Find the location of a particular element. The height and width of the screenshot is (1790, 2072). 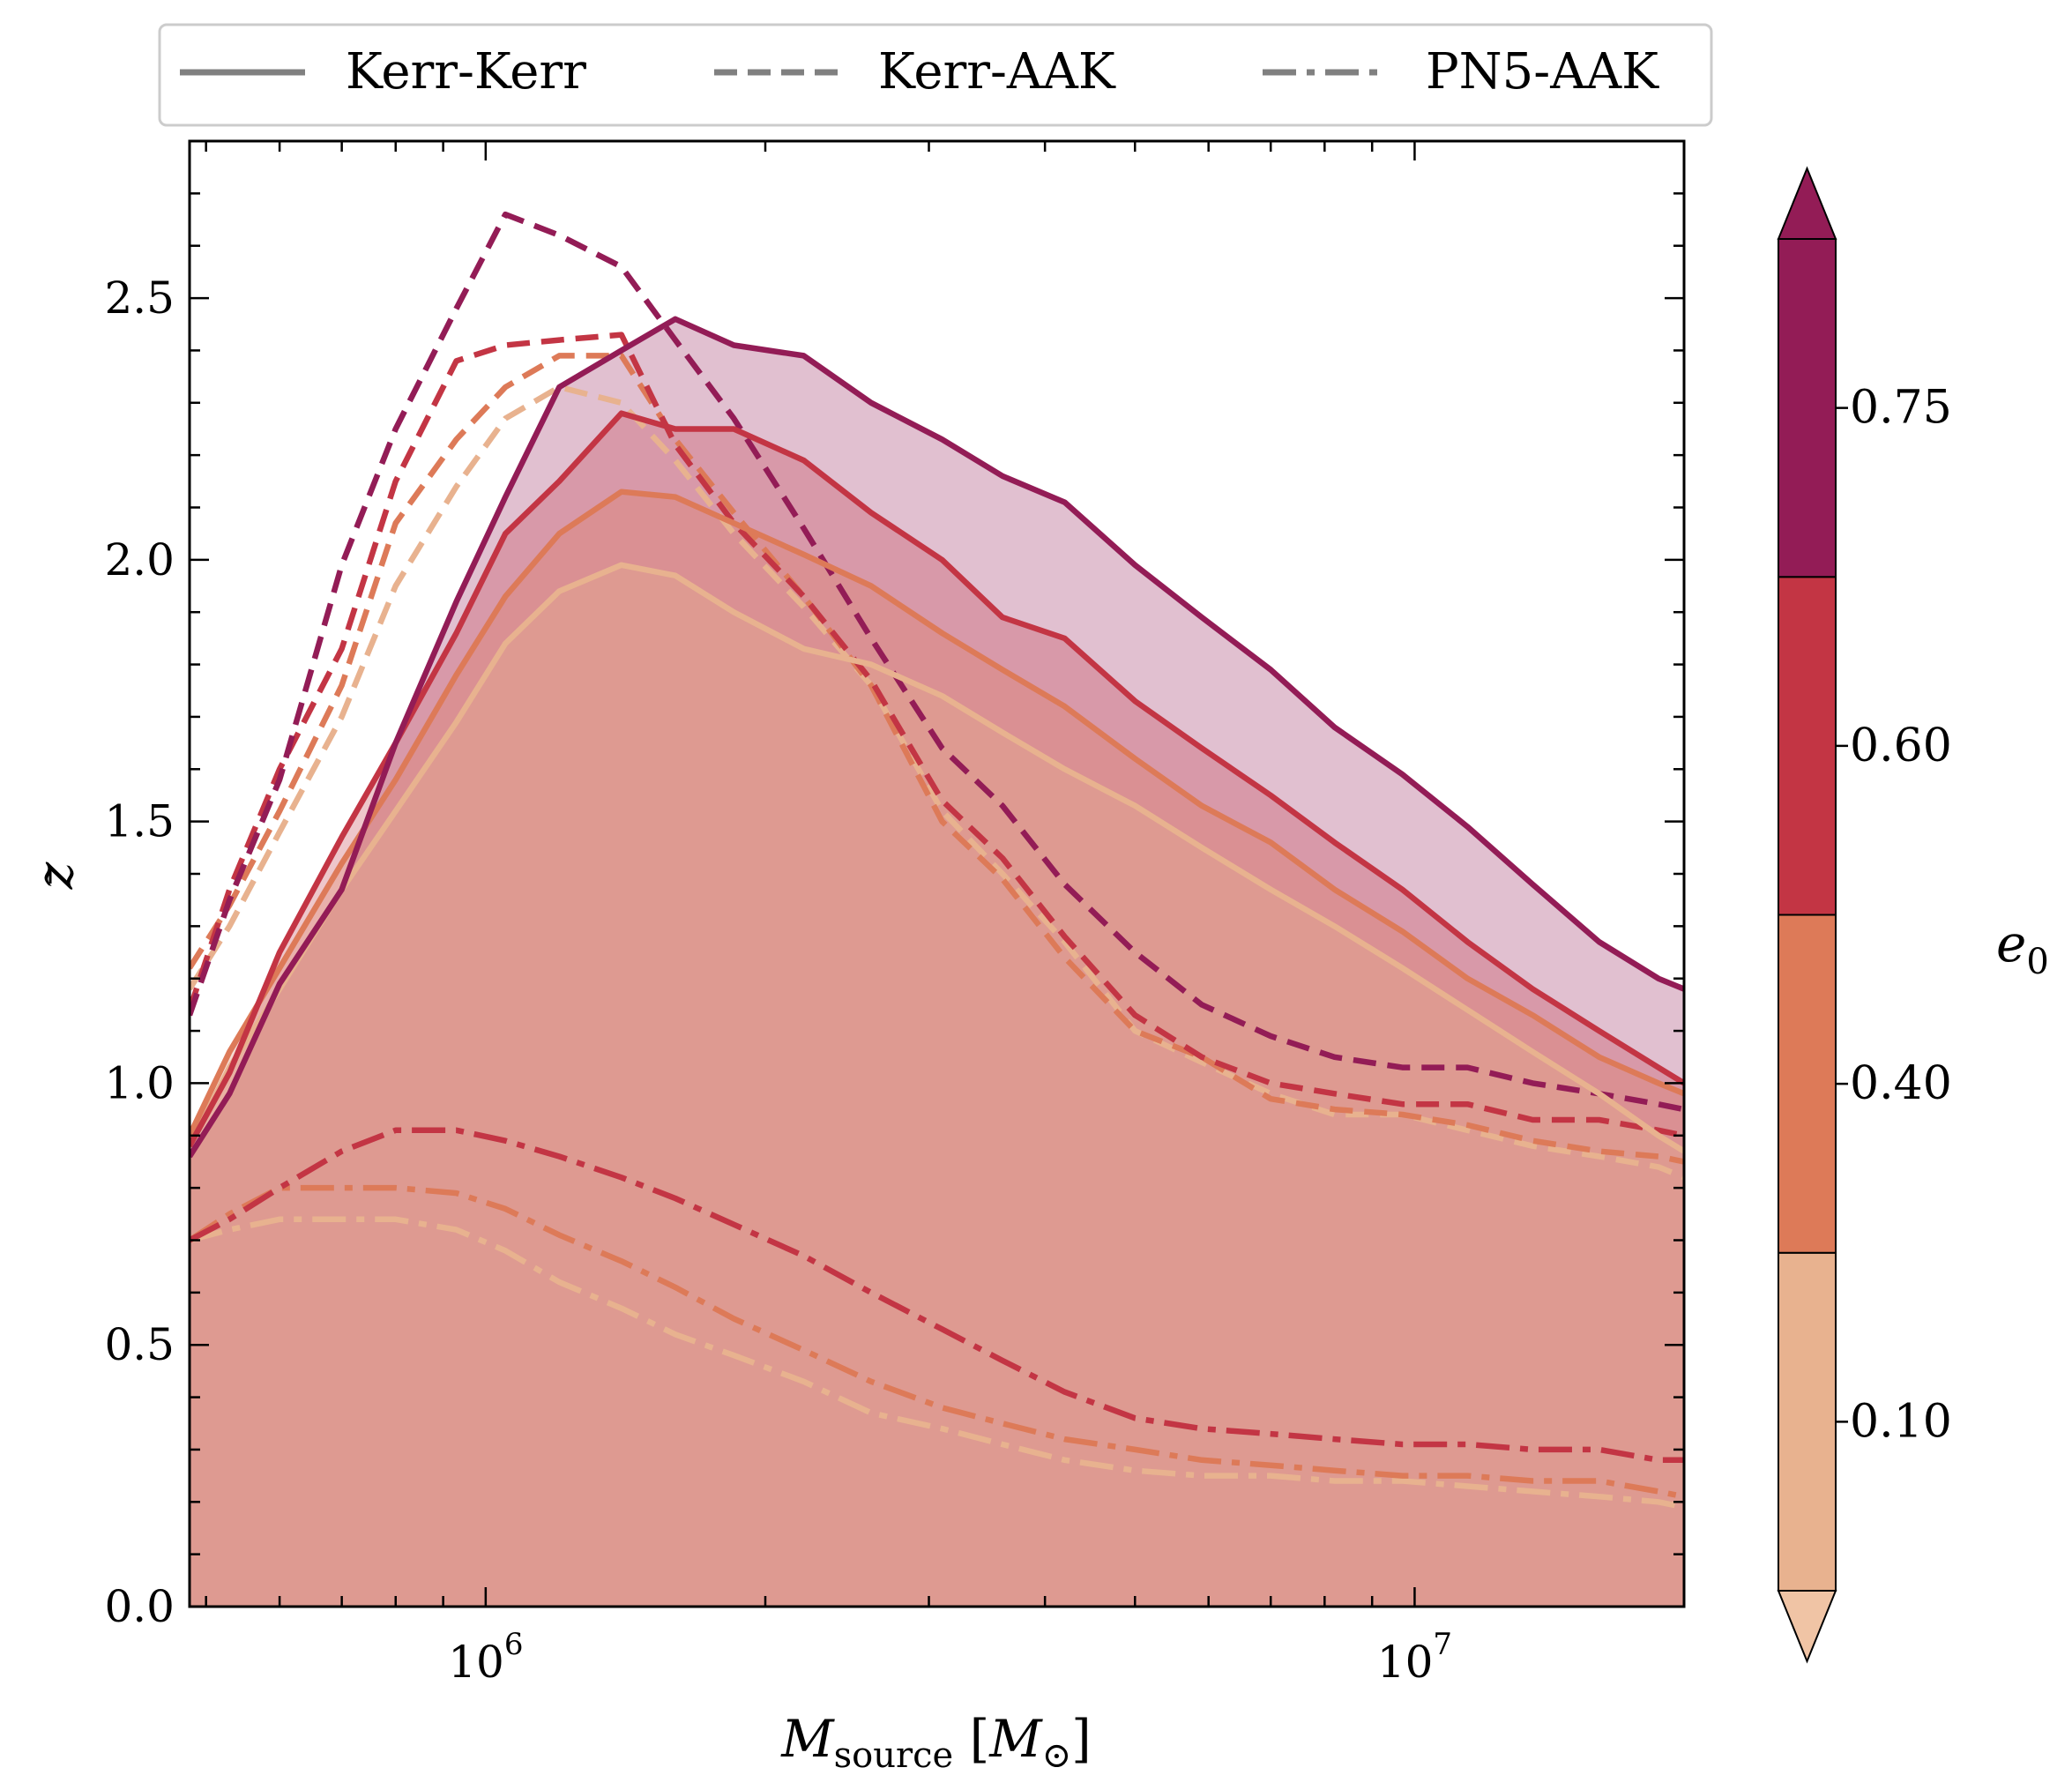

y-axis-label: z is located at coordinates (55, 876).